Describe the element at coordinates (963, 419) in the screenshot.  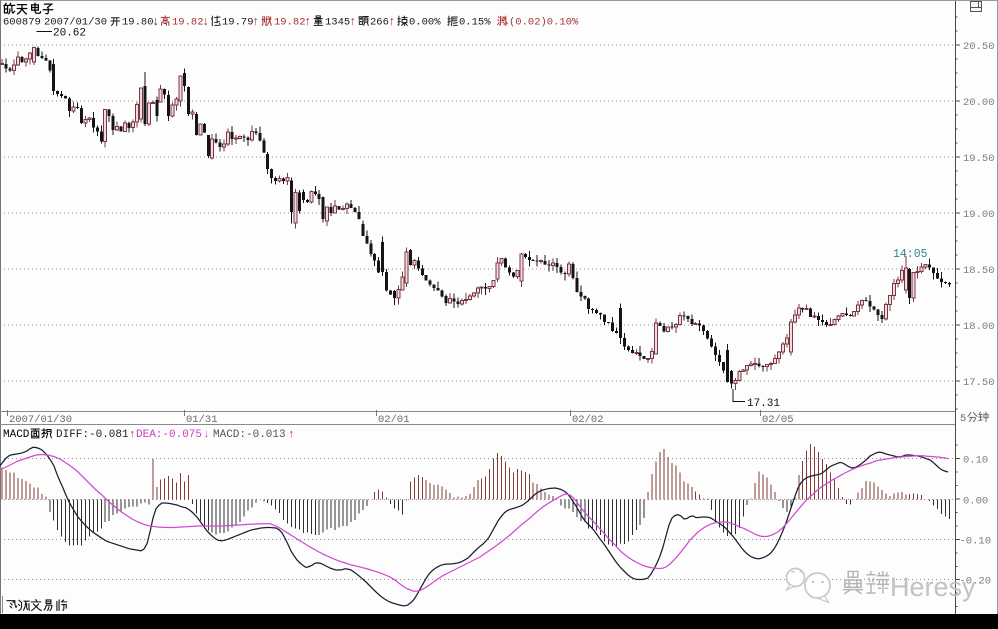
I see `svg-text: 5` at that location.